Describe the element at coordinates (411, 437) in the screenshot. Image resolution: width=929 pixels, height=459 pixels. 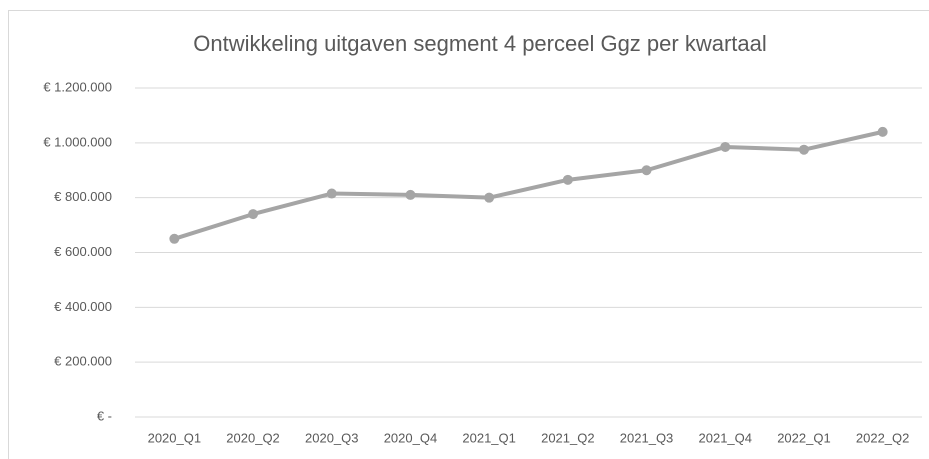
I see `x-tick-label: 2020_Q4` at that location.